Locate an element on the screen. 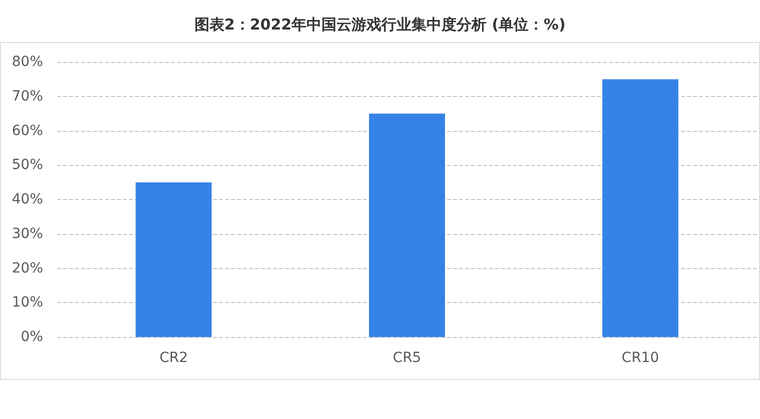 This screenshot has width=760, height=419. chart-title: 图表2：2022年中国云游戏行业集中度分析 (单位：%) is located at coordinates (380, 25).